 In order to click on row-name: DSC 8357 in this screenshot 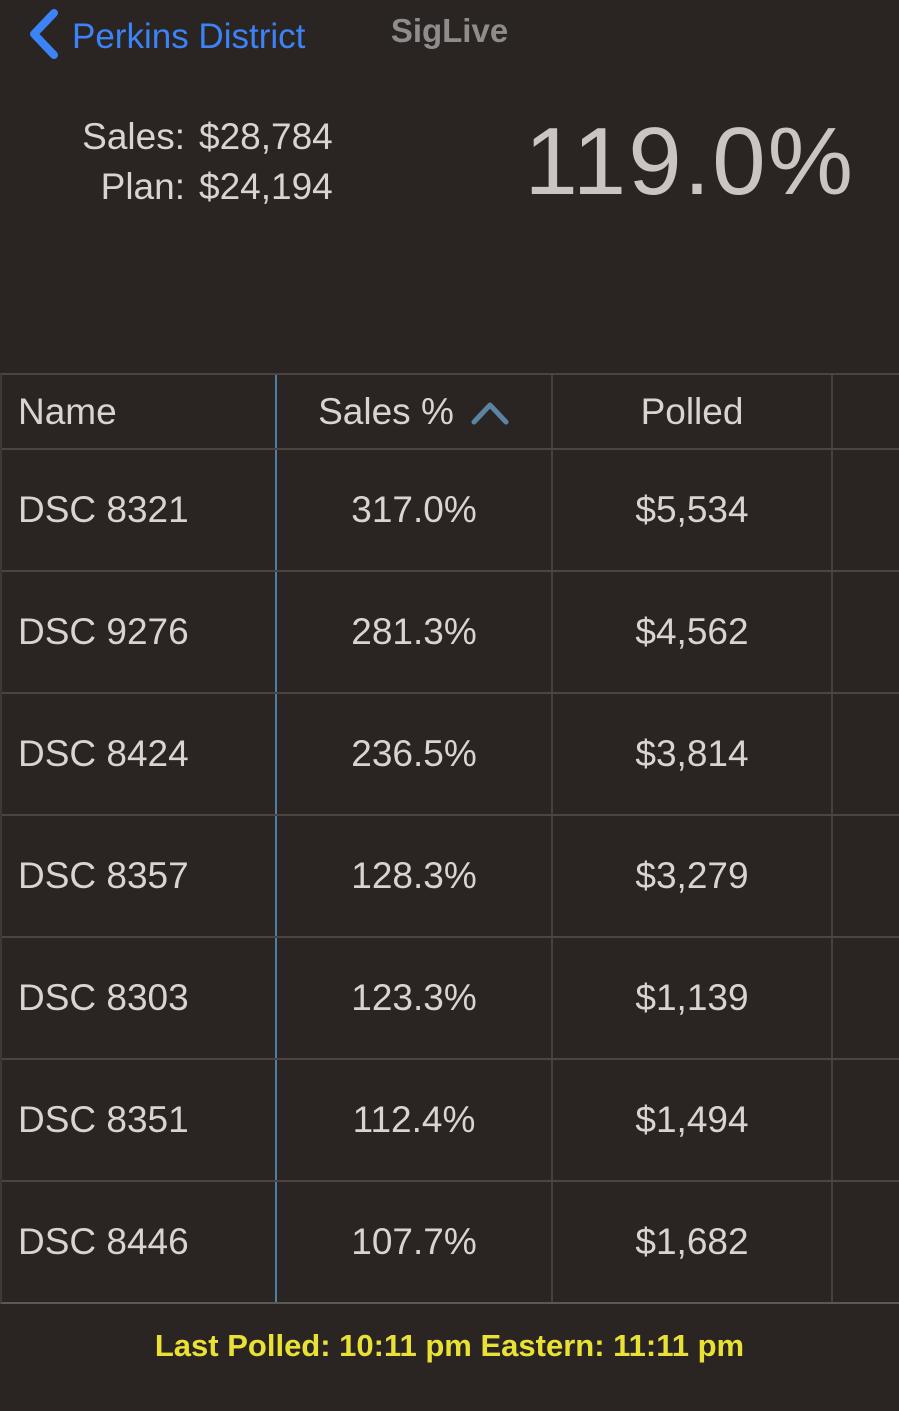, I will do `click(139, 876)`.